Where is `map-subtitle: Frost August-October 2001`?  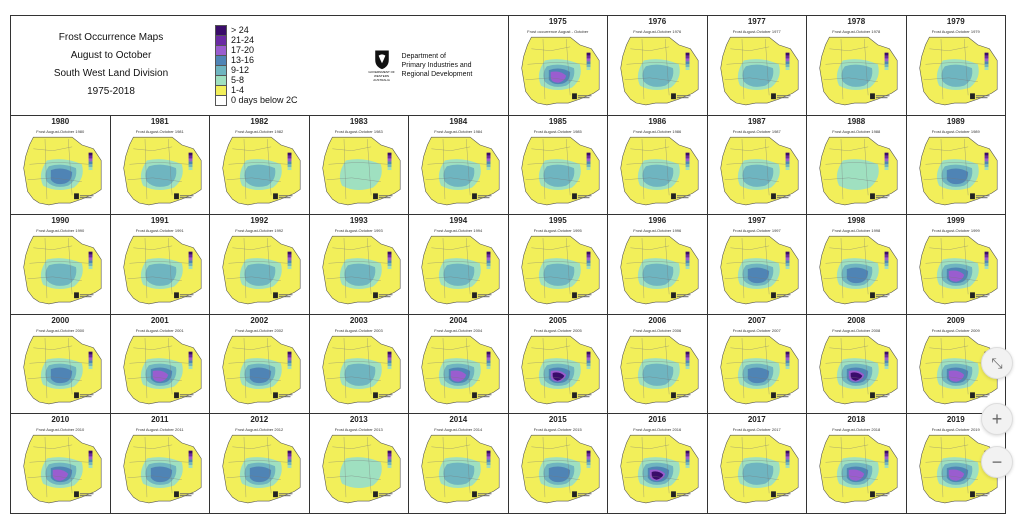
map-subtitle: Frost August-October 2001 is located at coordinates (159, 330).